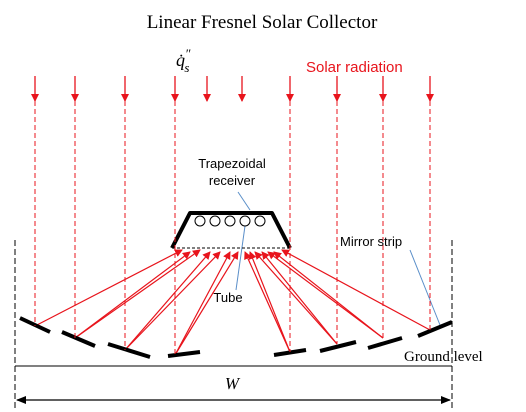 The width and height of the screenshot is (526, 412). I want to click on tube-label: Tube, so click(227, 297).